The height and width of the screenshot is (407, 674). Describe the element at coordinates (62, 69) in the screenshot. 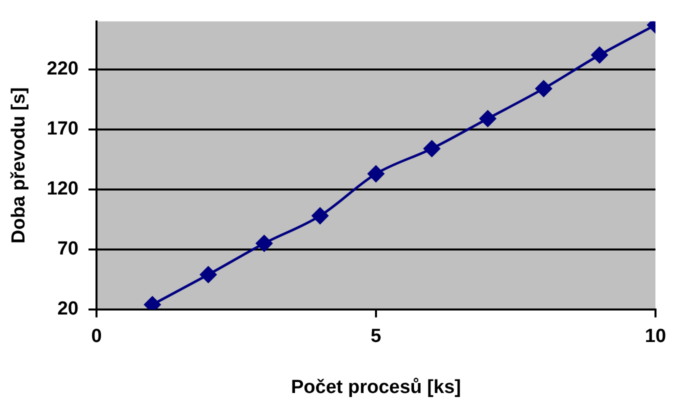

I see `y-tick-label: 220` at that location.